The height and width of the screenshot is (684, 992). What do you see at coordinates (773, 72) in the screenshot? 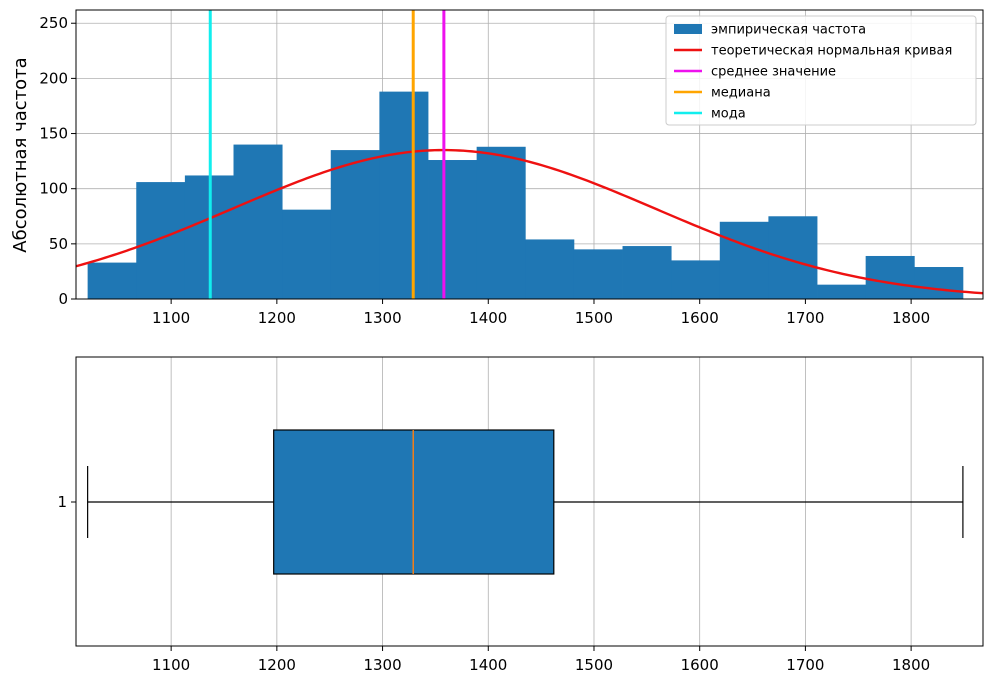
I see `legend-item-mean-label: среднее значение` at bounding box center [773, 72].